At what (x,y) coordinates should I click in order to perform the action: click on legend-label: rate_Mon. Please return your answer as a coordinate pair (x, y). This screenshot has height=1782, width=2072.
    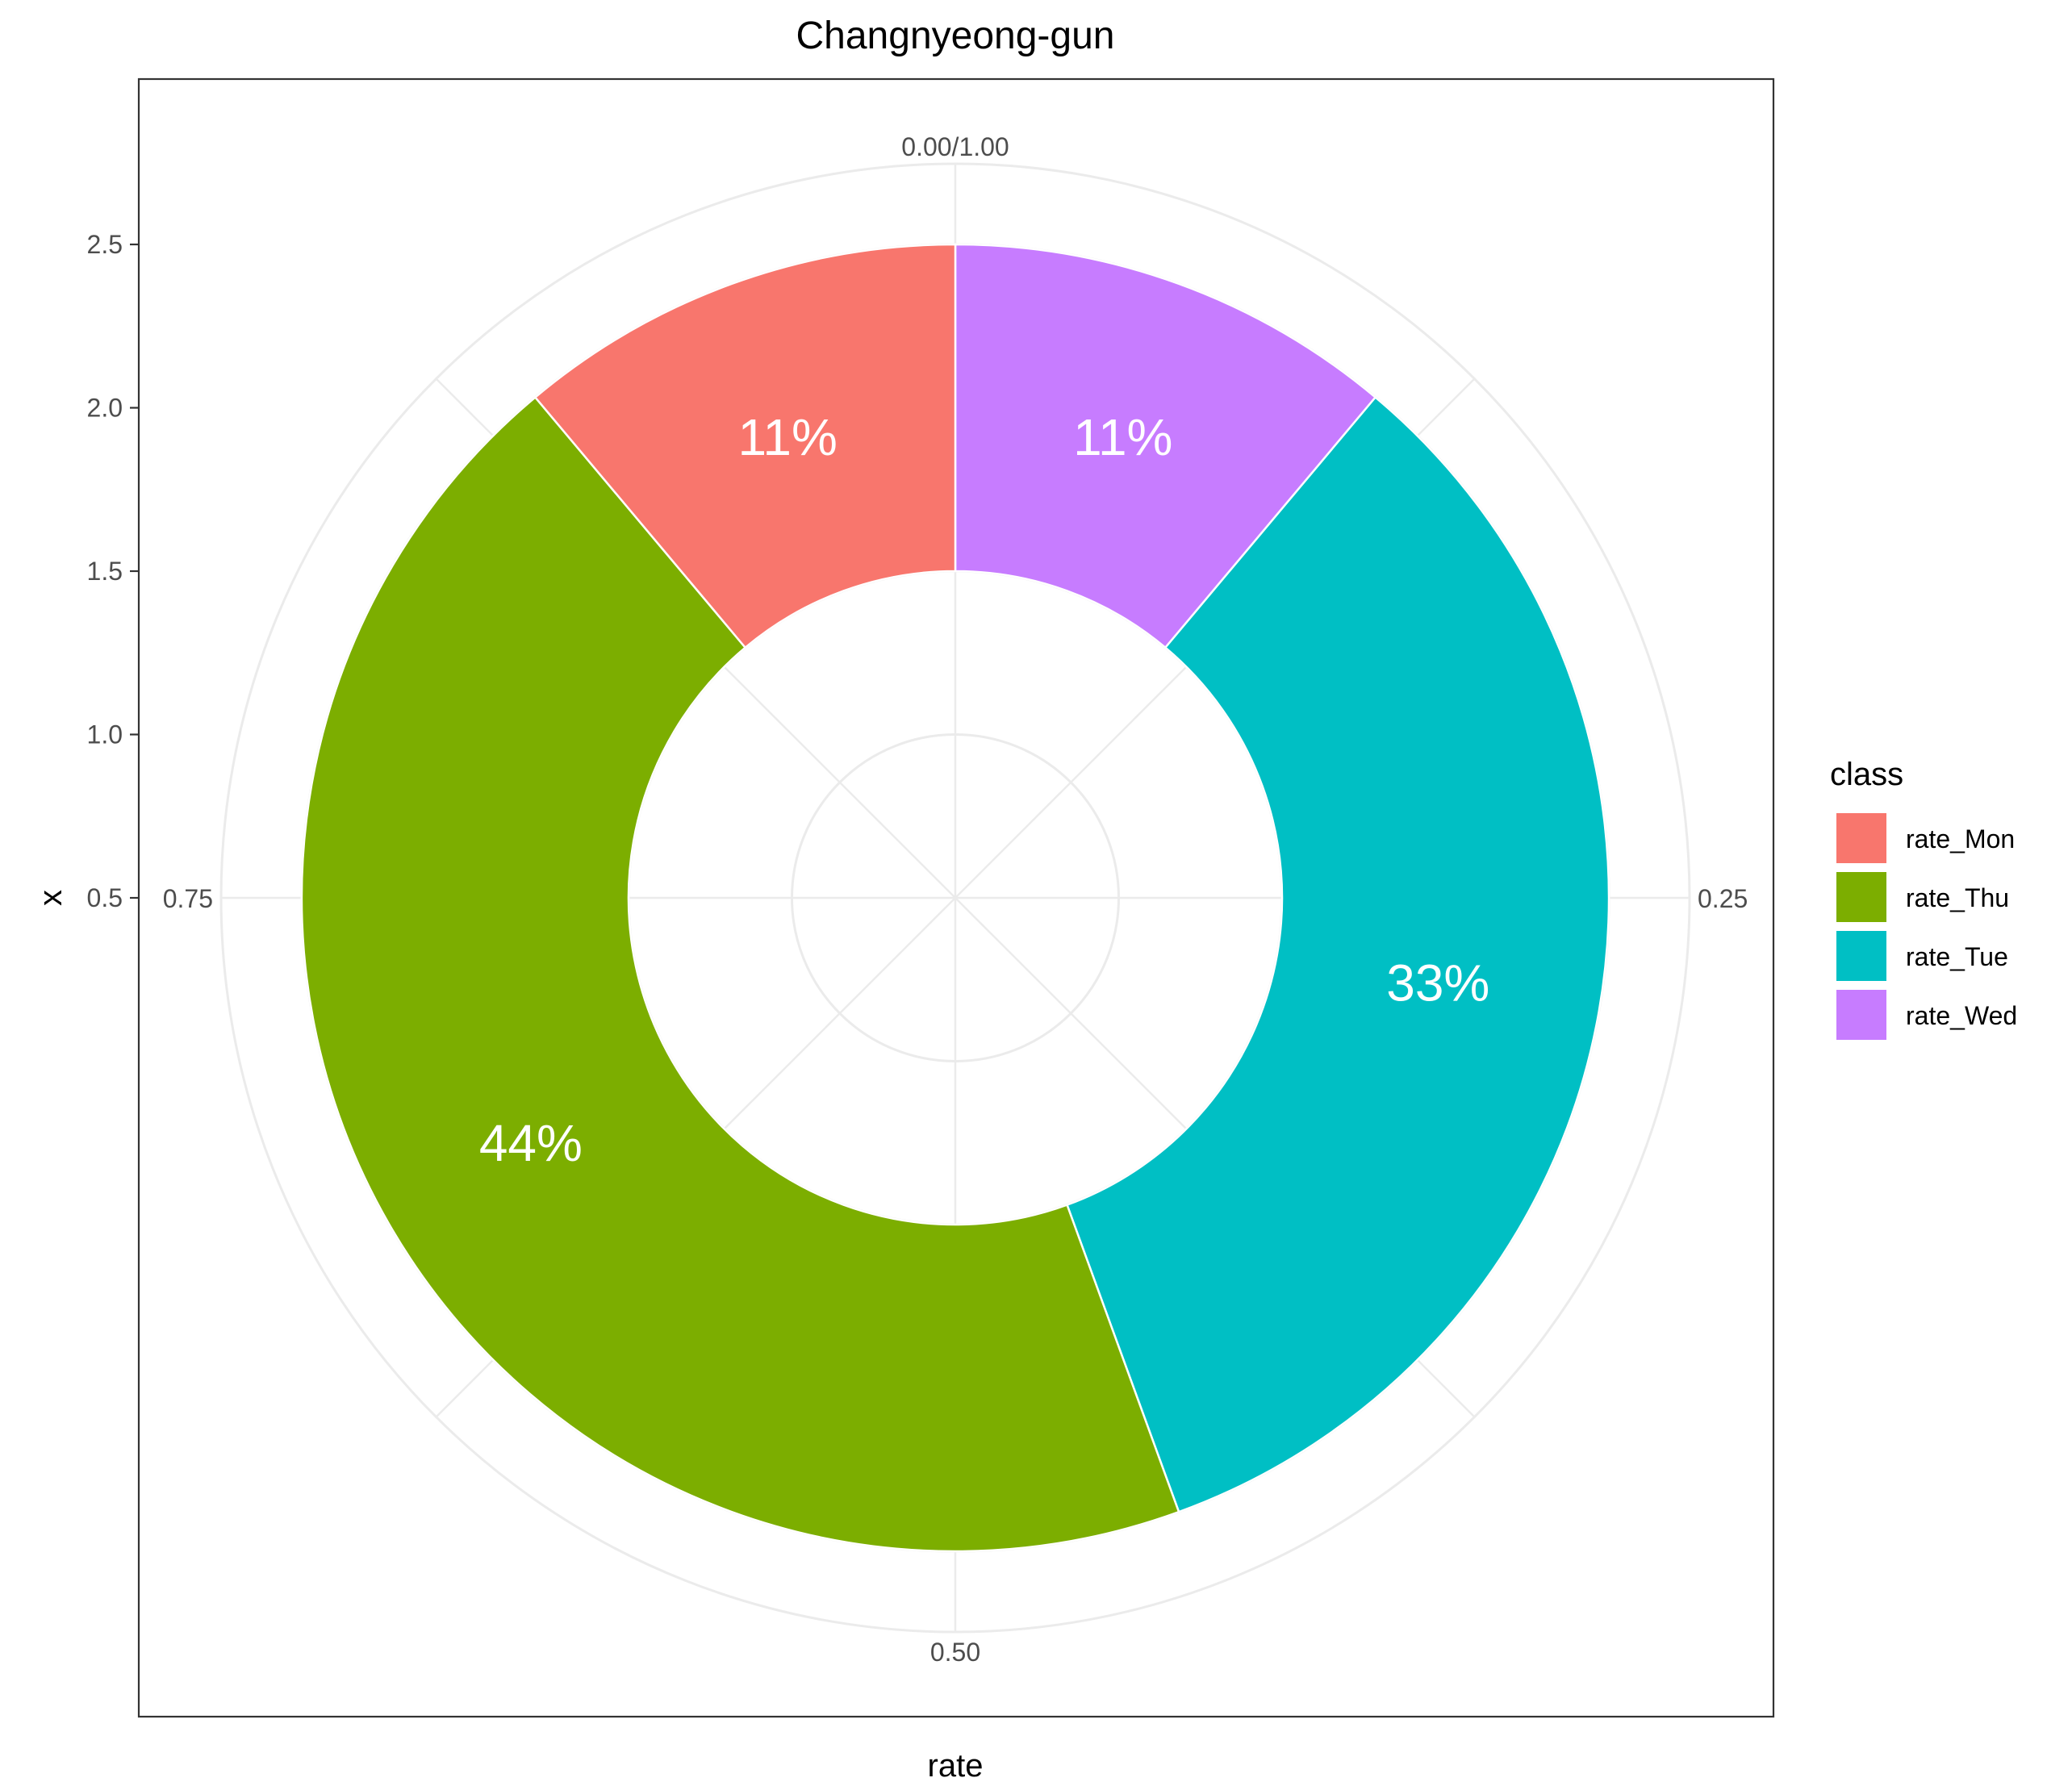
    Looking at the image, I should click on (1960, 838).